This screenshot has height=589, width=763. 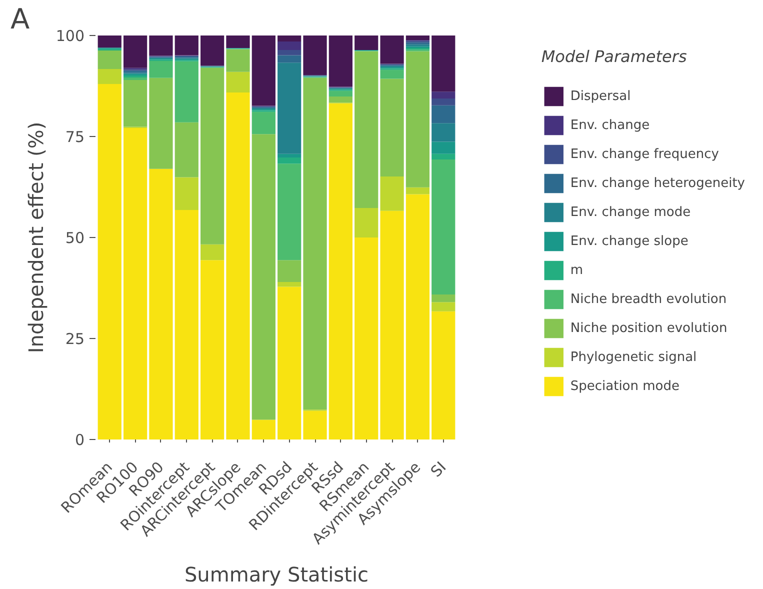 What do you see at coordinates (75, 339) in the screenshot?
I see `y-tick-label: 25` at bounding box center [75, 339].